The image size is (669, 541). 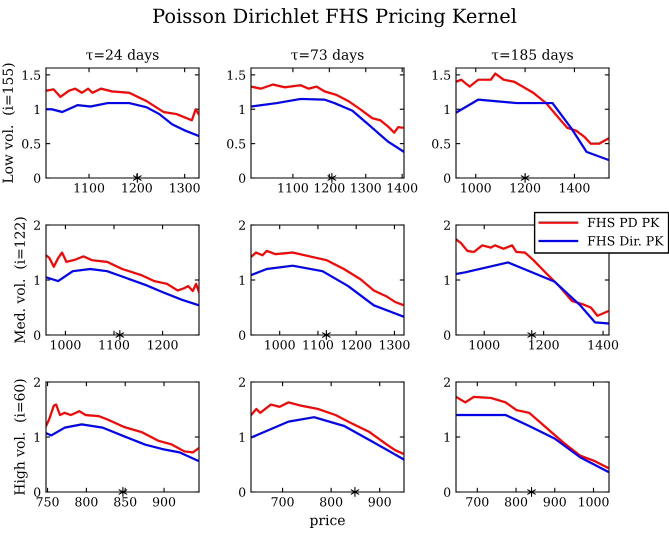 What do you see at coordinates (624, 223) in the screenshot?
I see `legend-label: FHS PD PK` at bounding box center [624, 223].